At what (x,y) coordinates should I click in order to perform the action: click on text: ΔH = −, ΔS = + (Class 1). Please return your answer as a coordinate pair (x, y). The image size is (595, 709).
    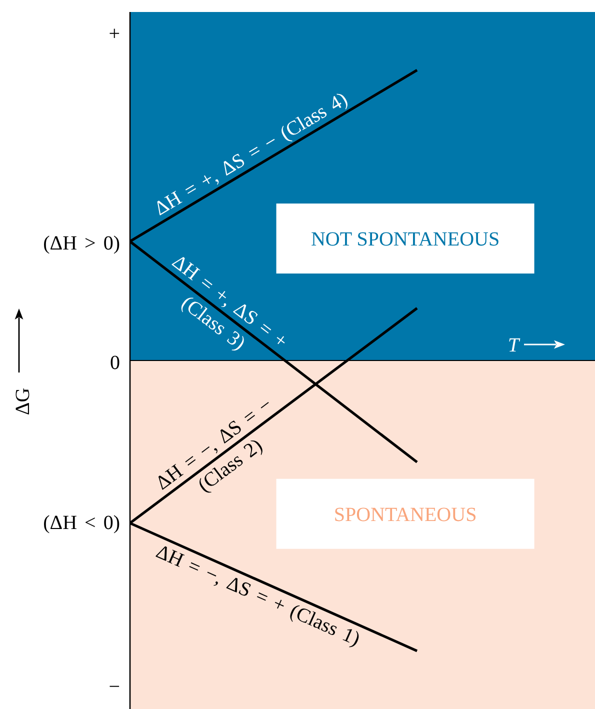
    Looking at the image, I should click on (258, 595).